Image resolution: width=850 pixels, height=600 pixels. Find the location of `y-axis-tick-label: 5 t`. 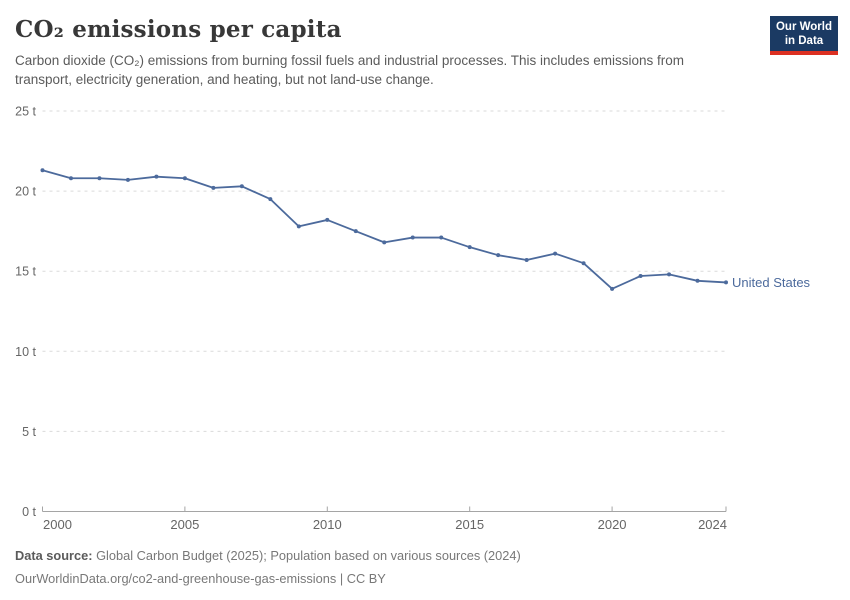

y-axis-tick-label: 5 t is located at coordinates (29, 432).